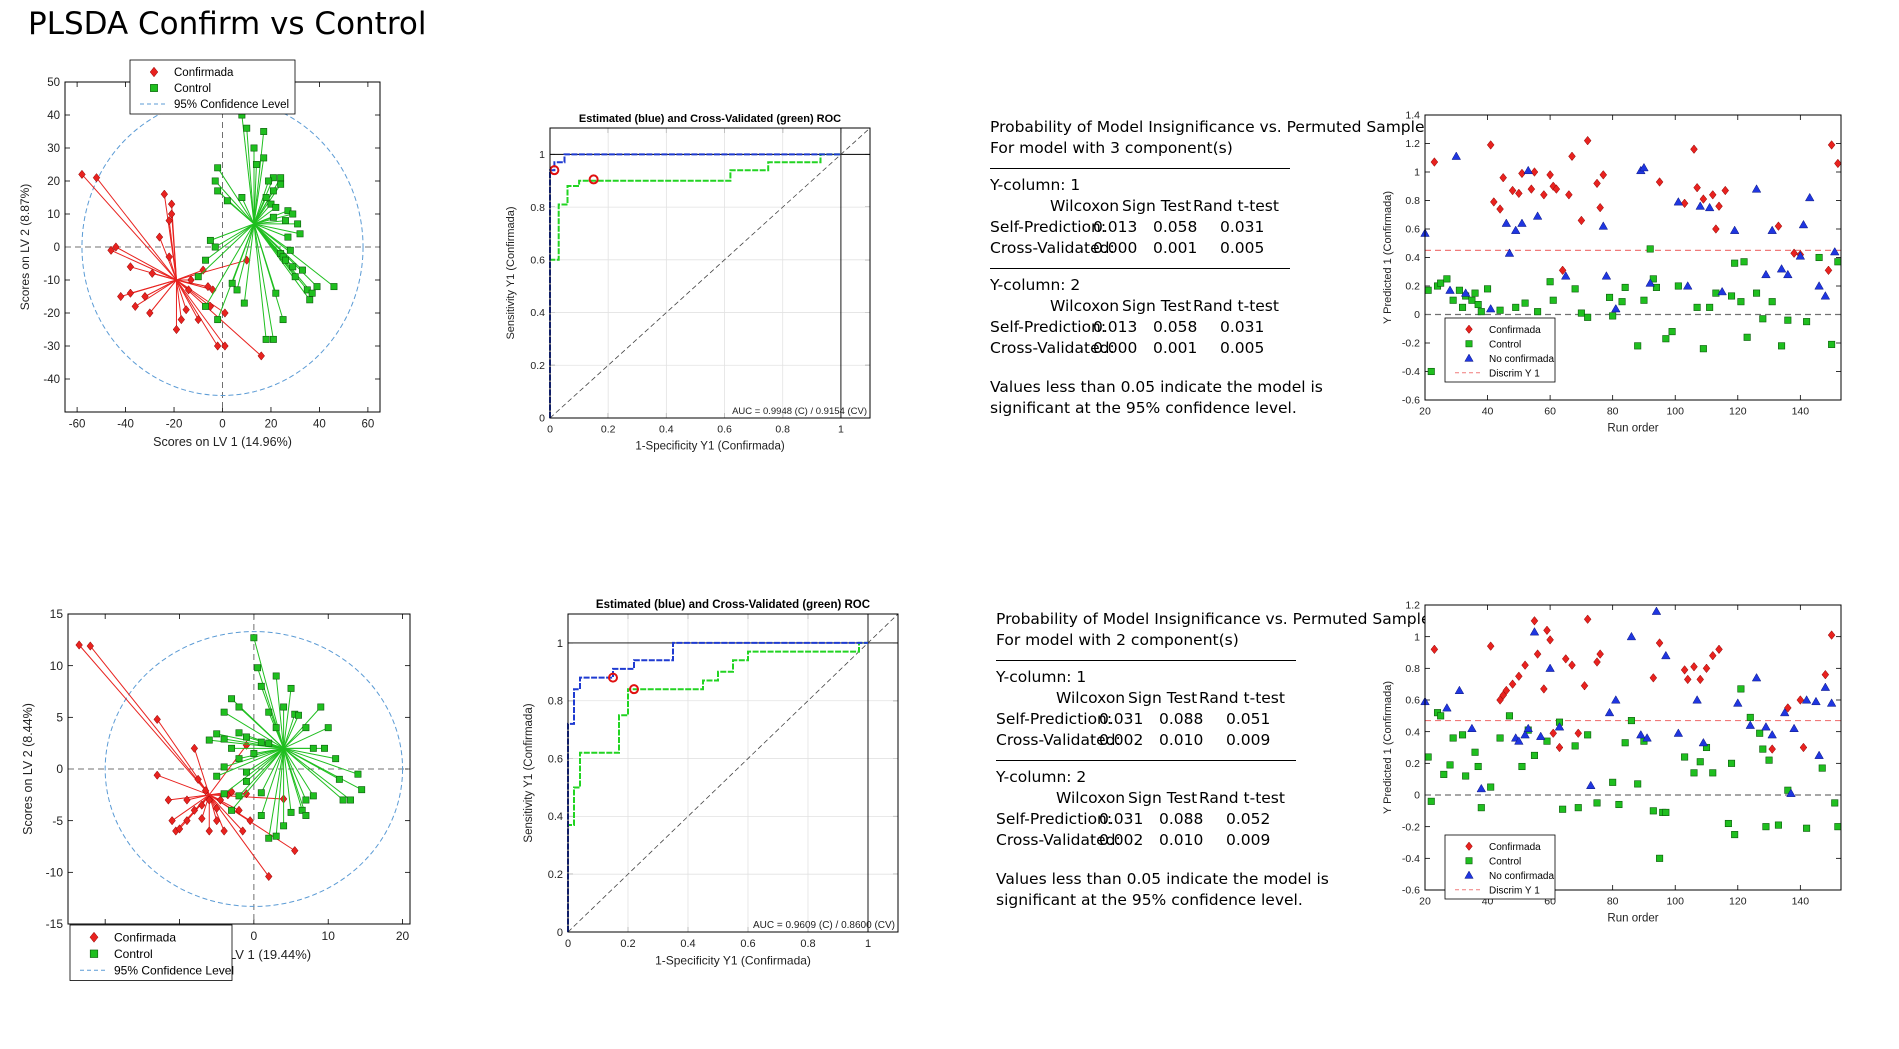 The width and height of the screenshot is (1899, 1049). I want to click on y-tick-label: 0.6, so click(1412, 701).